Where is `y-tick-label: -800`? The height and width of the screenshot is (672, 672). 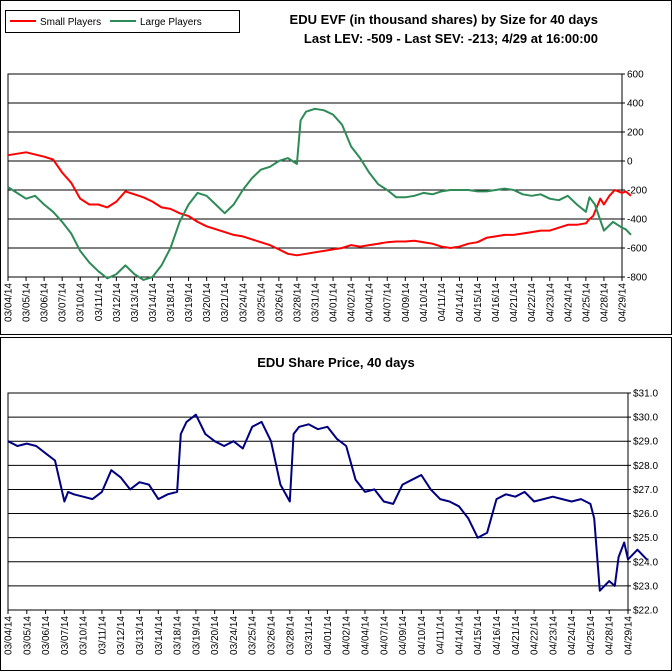 y-tick-label: -800 is located at coordinates (637, 278).